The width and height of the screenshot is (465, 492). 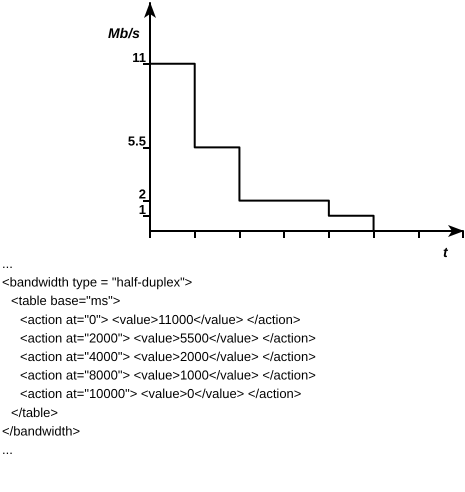 I want to click on y-tick-label: 5.5, so click(x=137, y=140).